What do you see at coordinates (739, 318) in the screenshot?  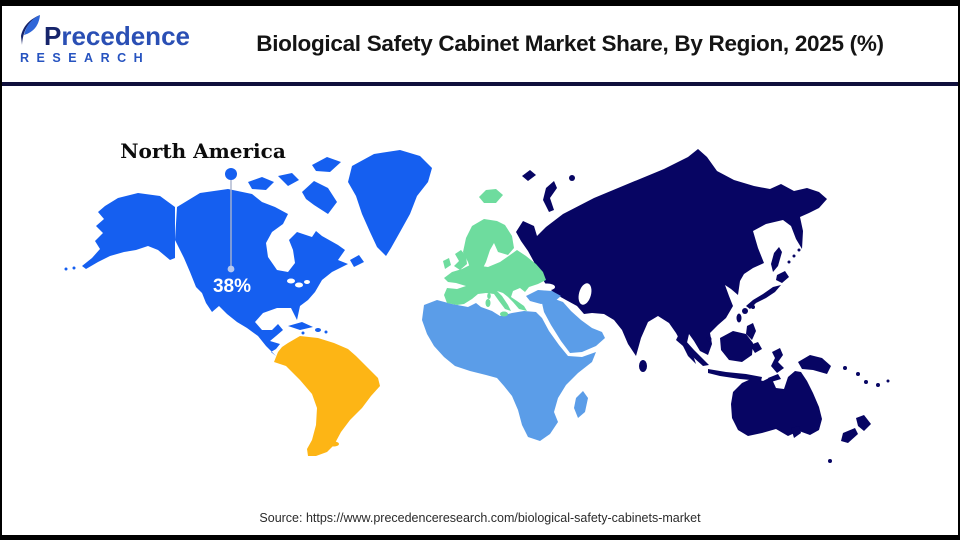 I see `taiwan` at bounding box center [739, 318].